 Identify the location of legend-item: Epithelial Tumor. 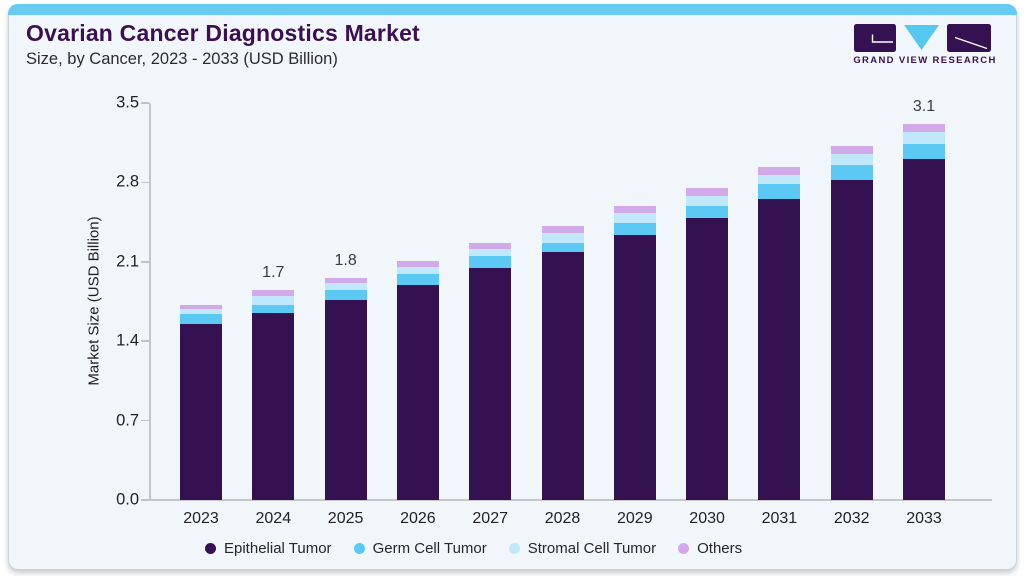
(268, 548).